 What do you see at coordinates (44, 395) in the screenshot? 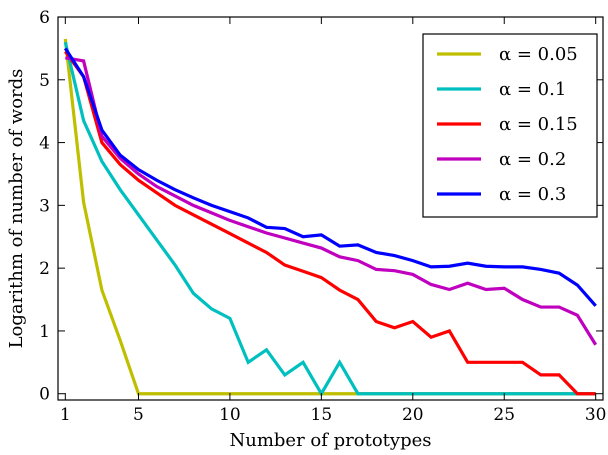
I see `y-tick-label: 0` at bounding box center [44, 395].